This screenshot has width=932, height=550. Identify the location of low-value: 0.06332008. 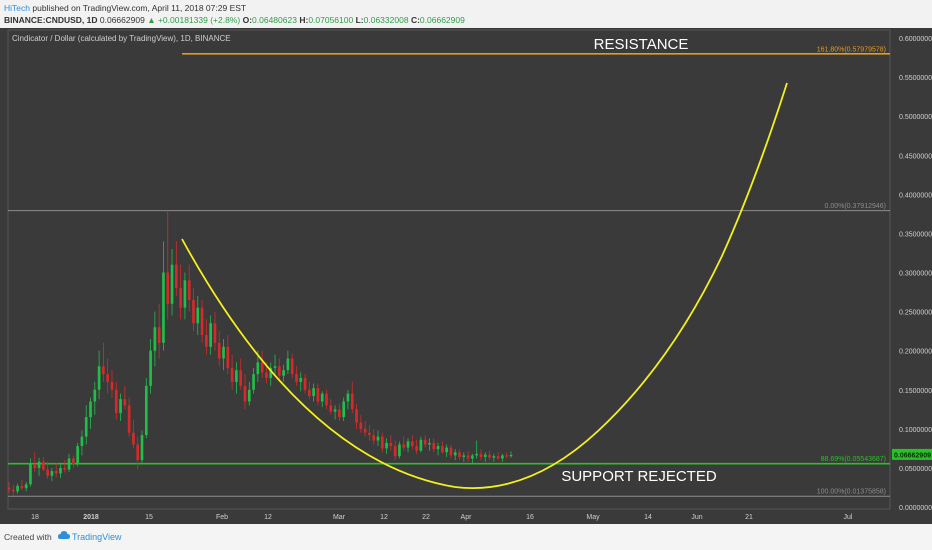
(386, 20).